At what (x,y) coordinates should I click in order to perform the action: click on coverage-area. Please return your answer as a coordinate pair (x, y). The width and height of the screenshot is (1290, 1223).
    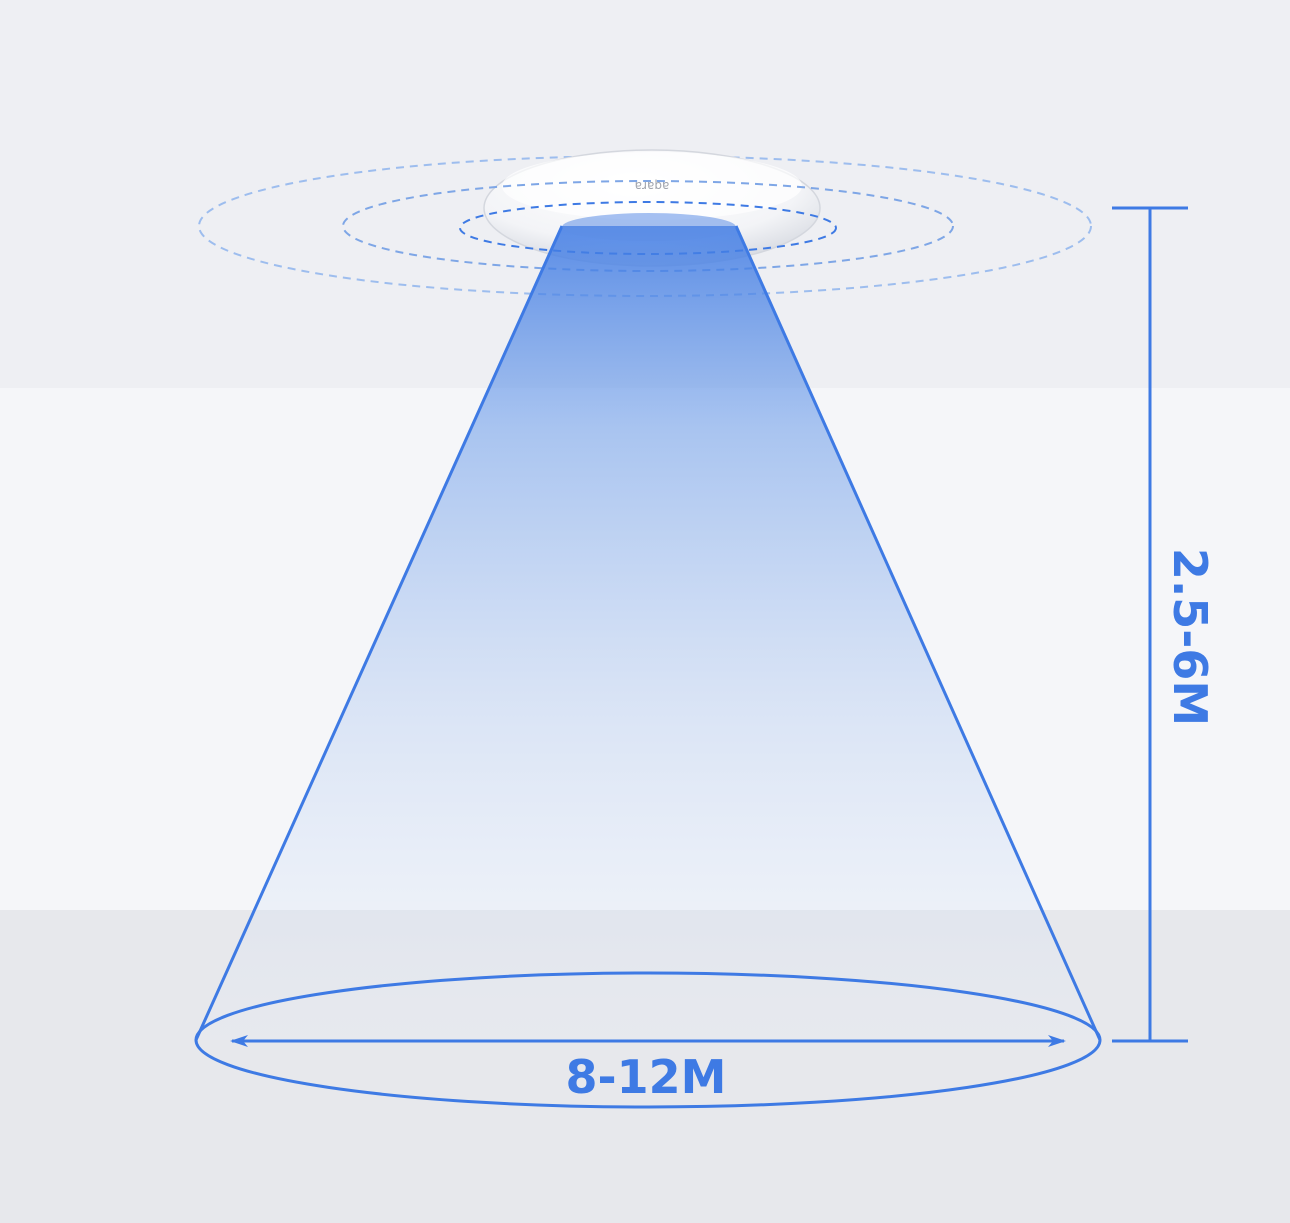
    Looking at the image, I should click on (648, 1040).